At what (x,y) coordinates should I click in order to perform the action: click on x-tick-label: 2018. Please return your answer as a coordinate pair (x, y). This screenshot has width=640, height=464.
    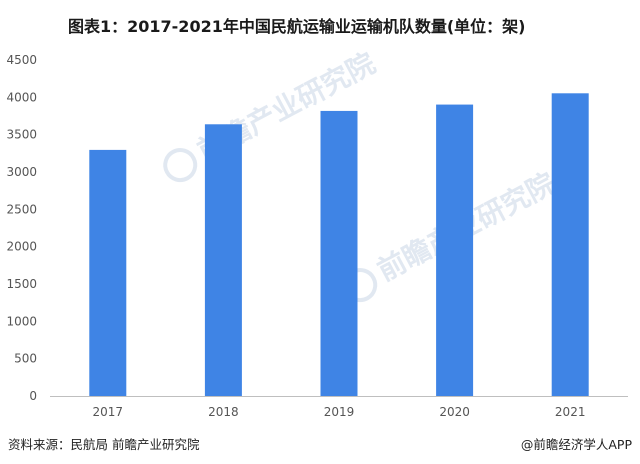
    Looking at the image, I should click on (223, 412).